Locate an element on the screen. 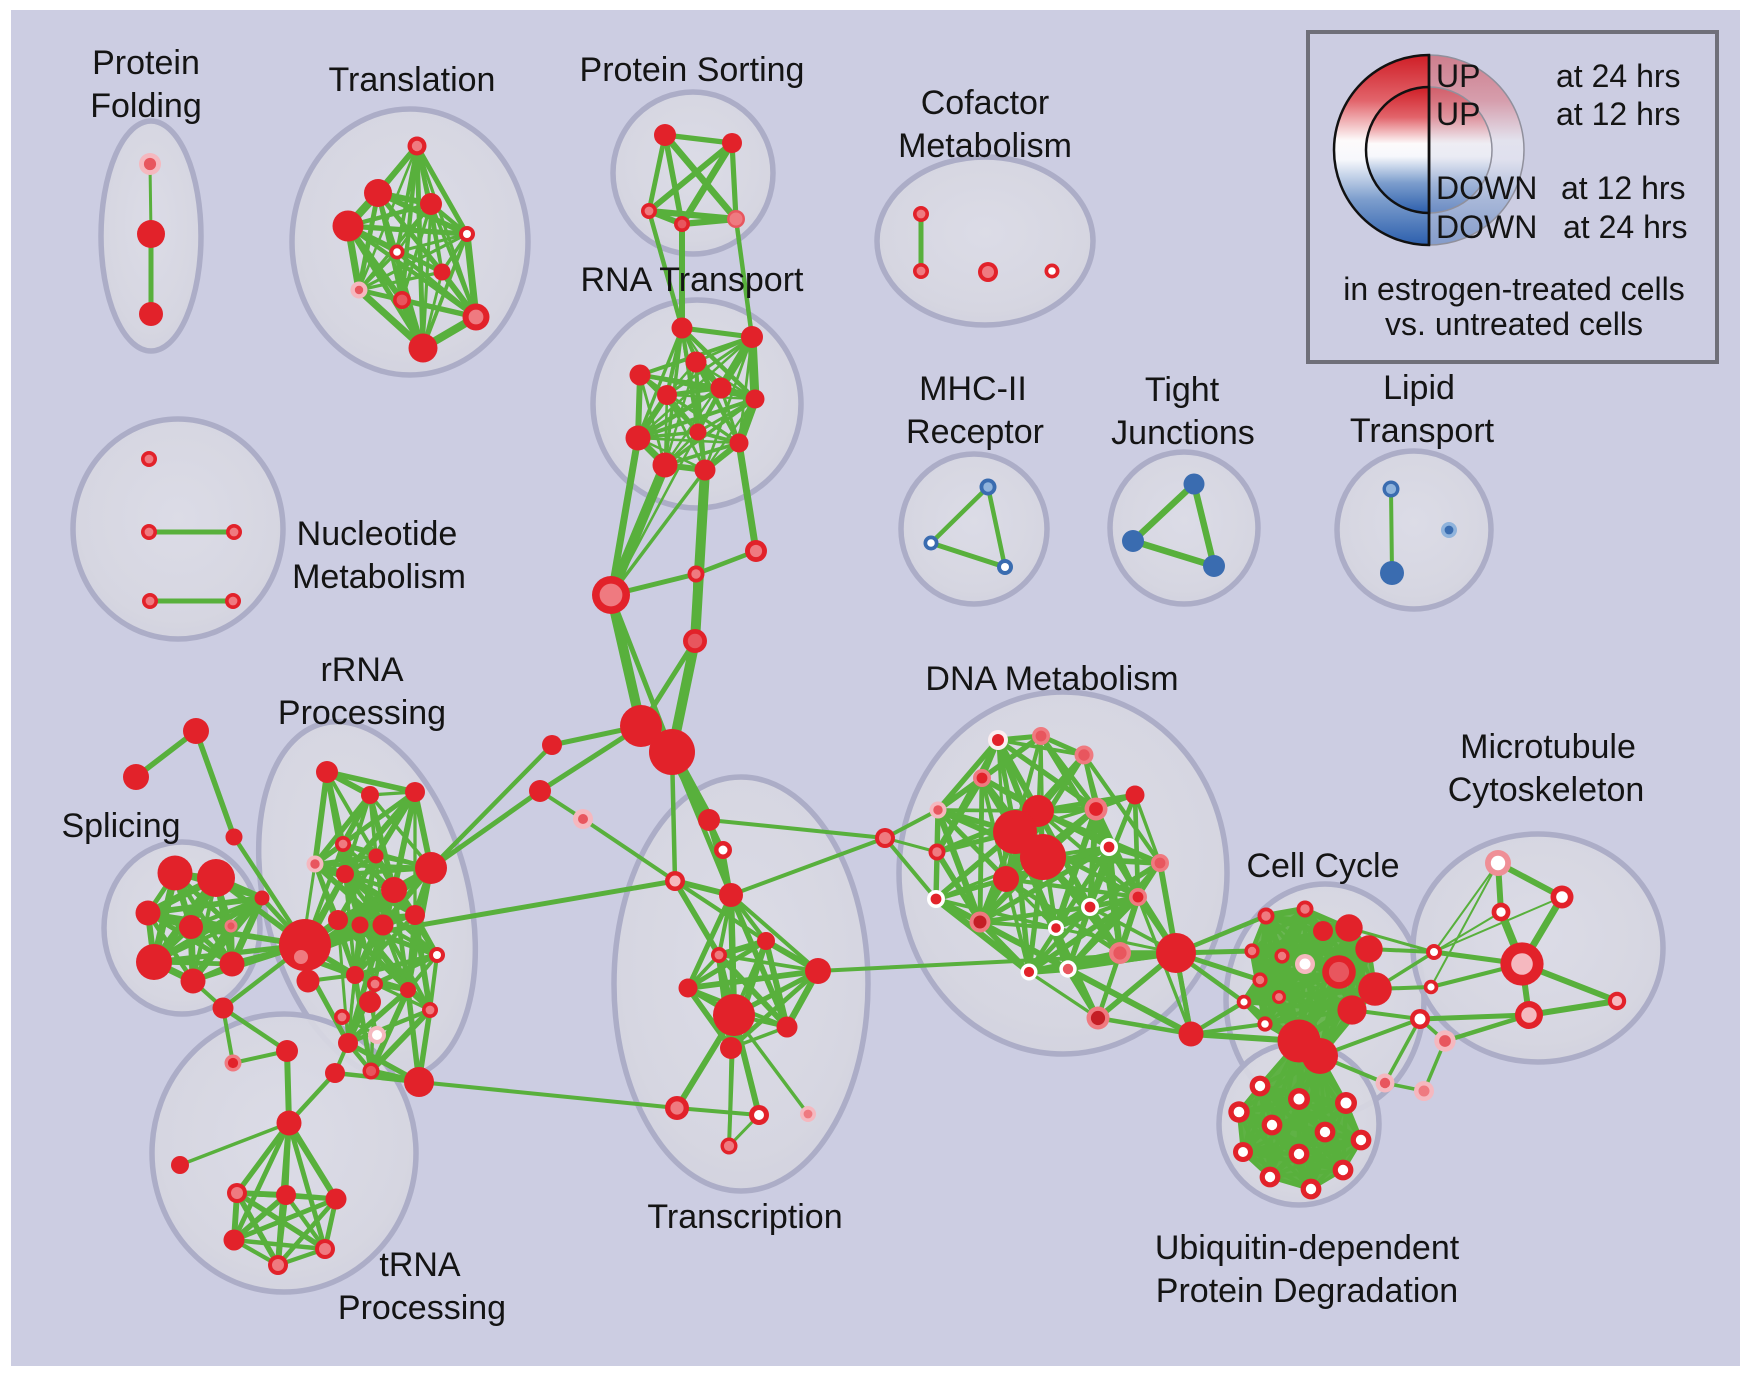 The height and width of the screenshot is (1381, 1750). svg-text: Transcription is located at coordinates (744, 1217).